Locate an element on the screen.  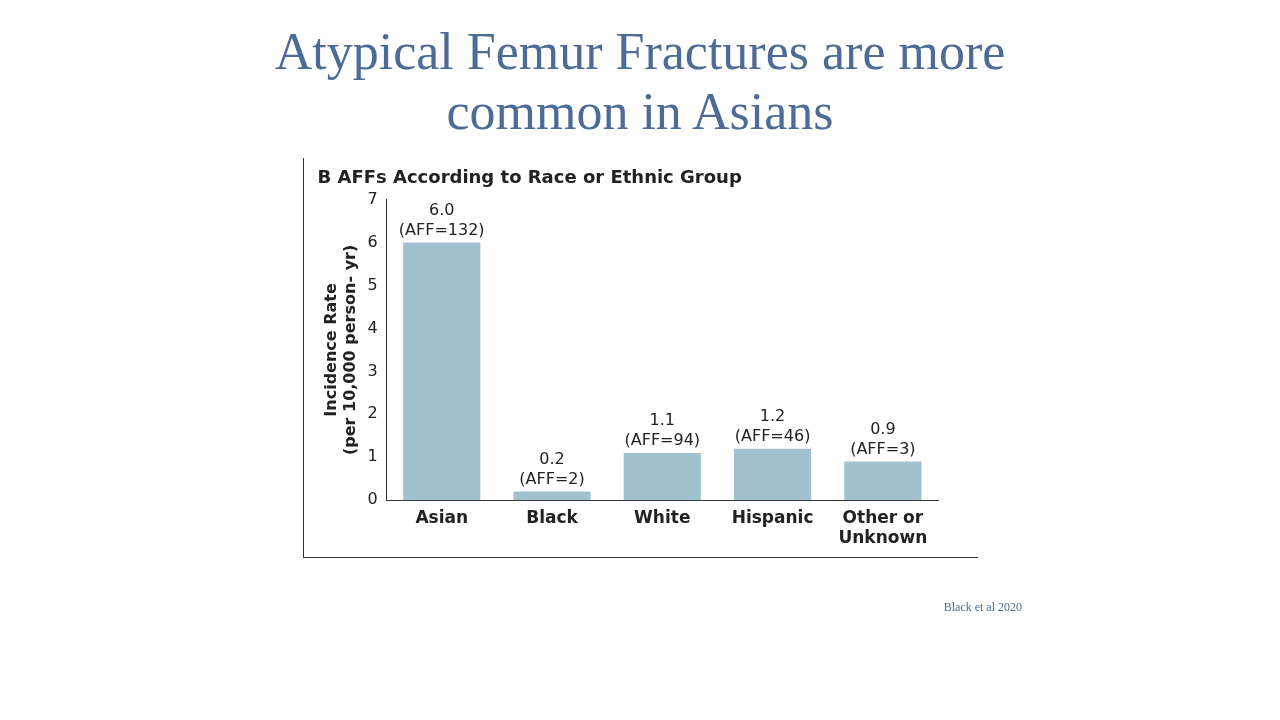
x-tick-label: White is located at coordinates (661, 516).